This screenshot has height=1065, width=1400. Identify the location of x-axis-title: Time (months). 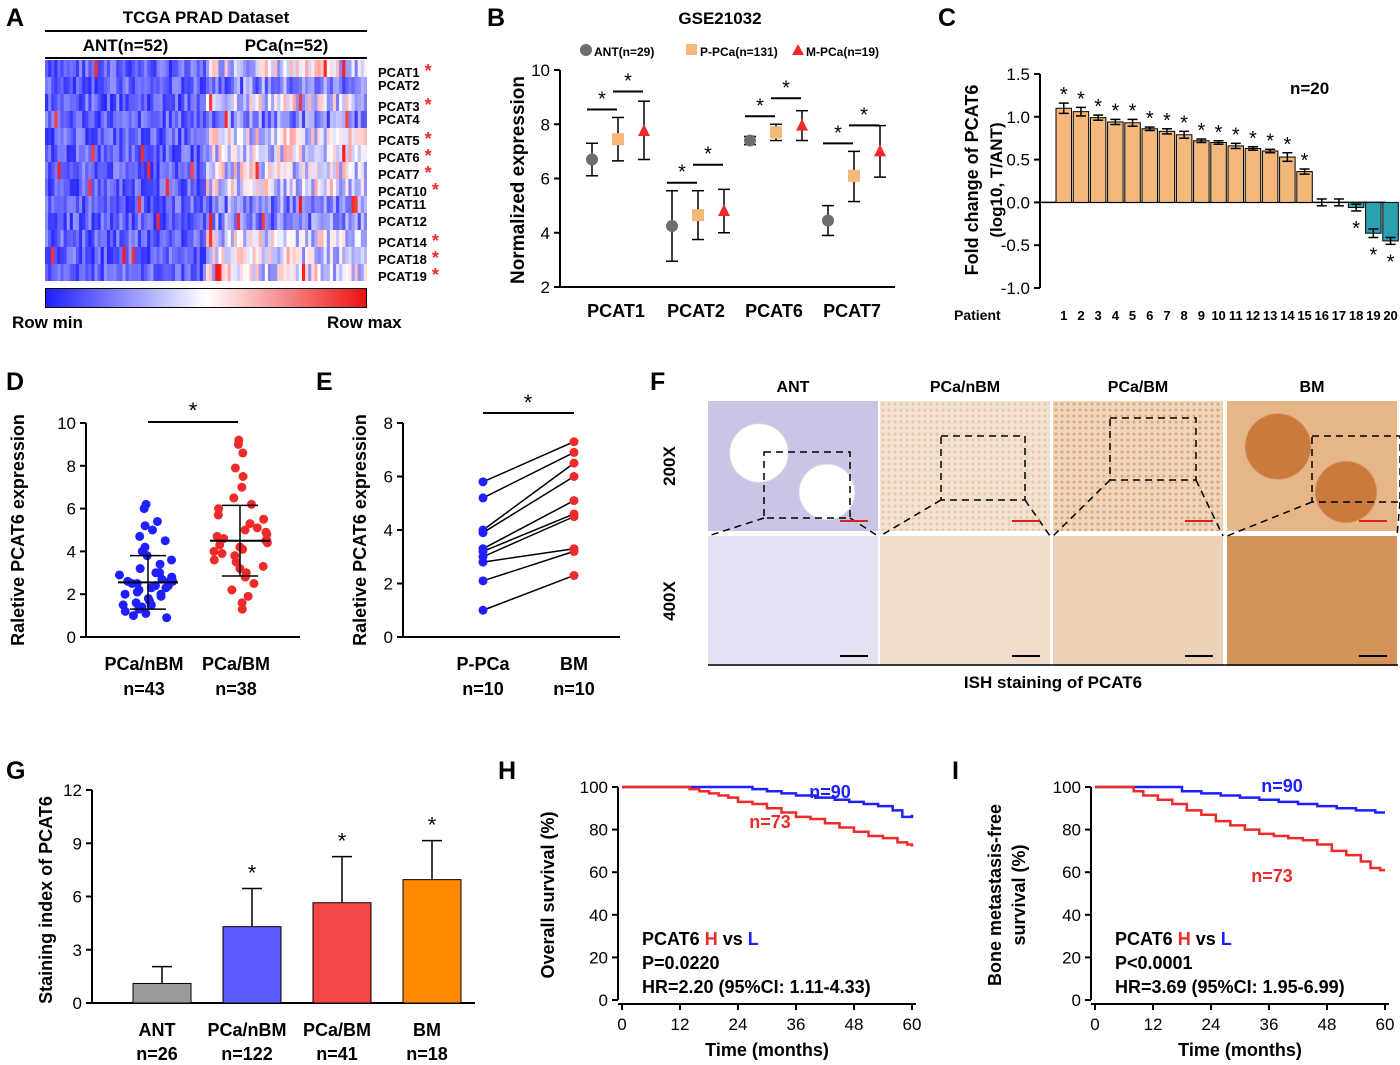
(1240, 1050).